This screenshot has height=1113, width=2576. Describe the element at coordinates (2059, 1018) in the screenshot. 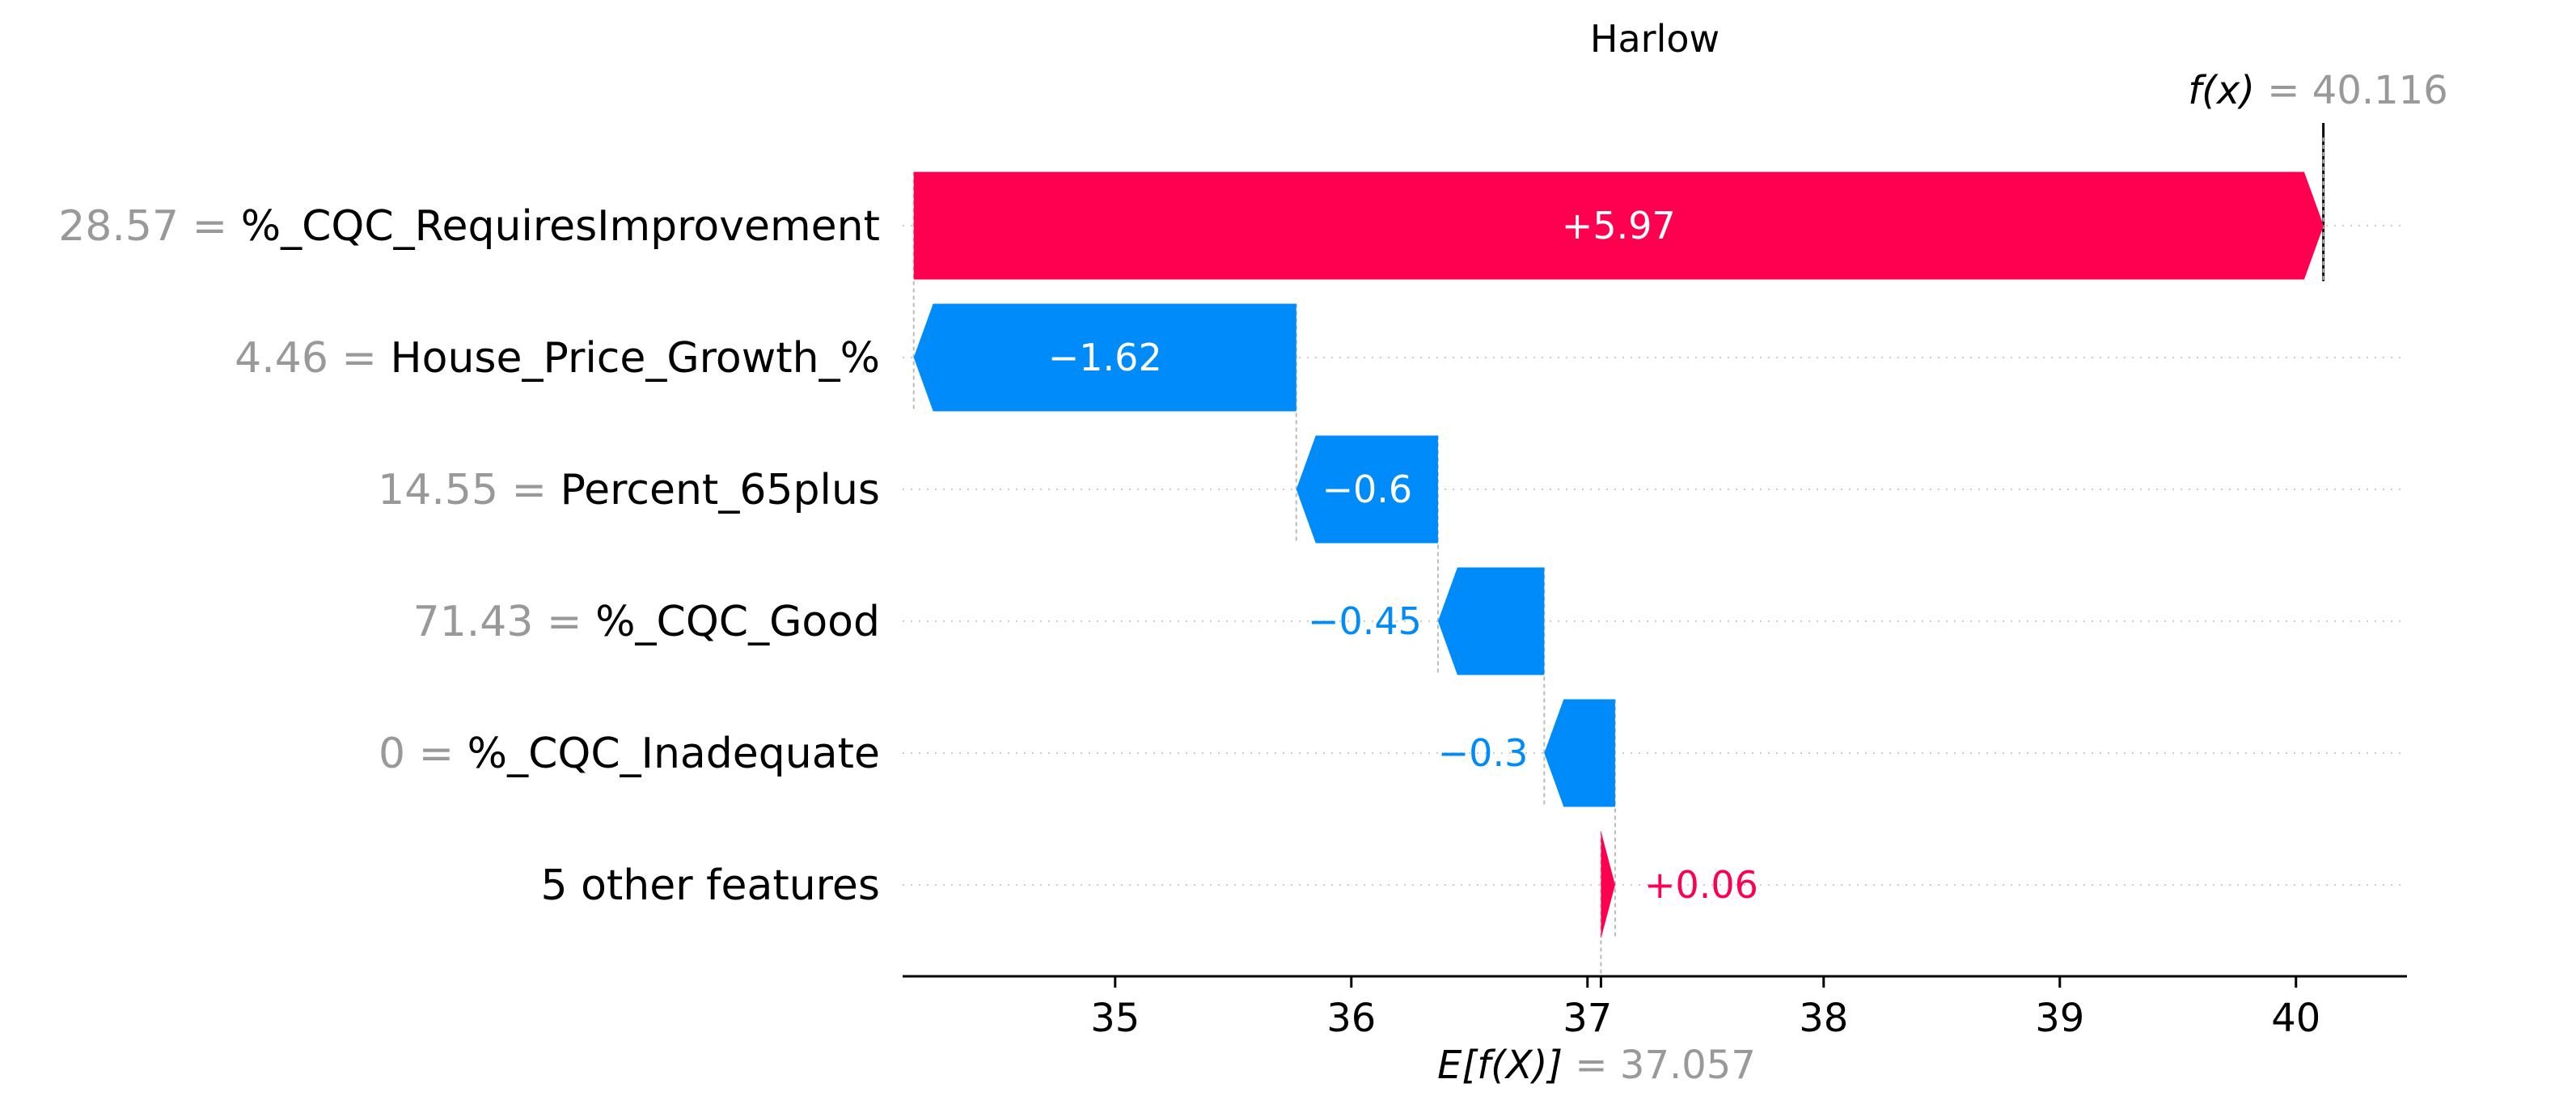

I see `x-tick-label: 39` at that location.